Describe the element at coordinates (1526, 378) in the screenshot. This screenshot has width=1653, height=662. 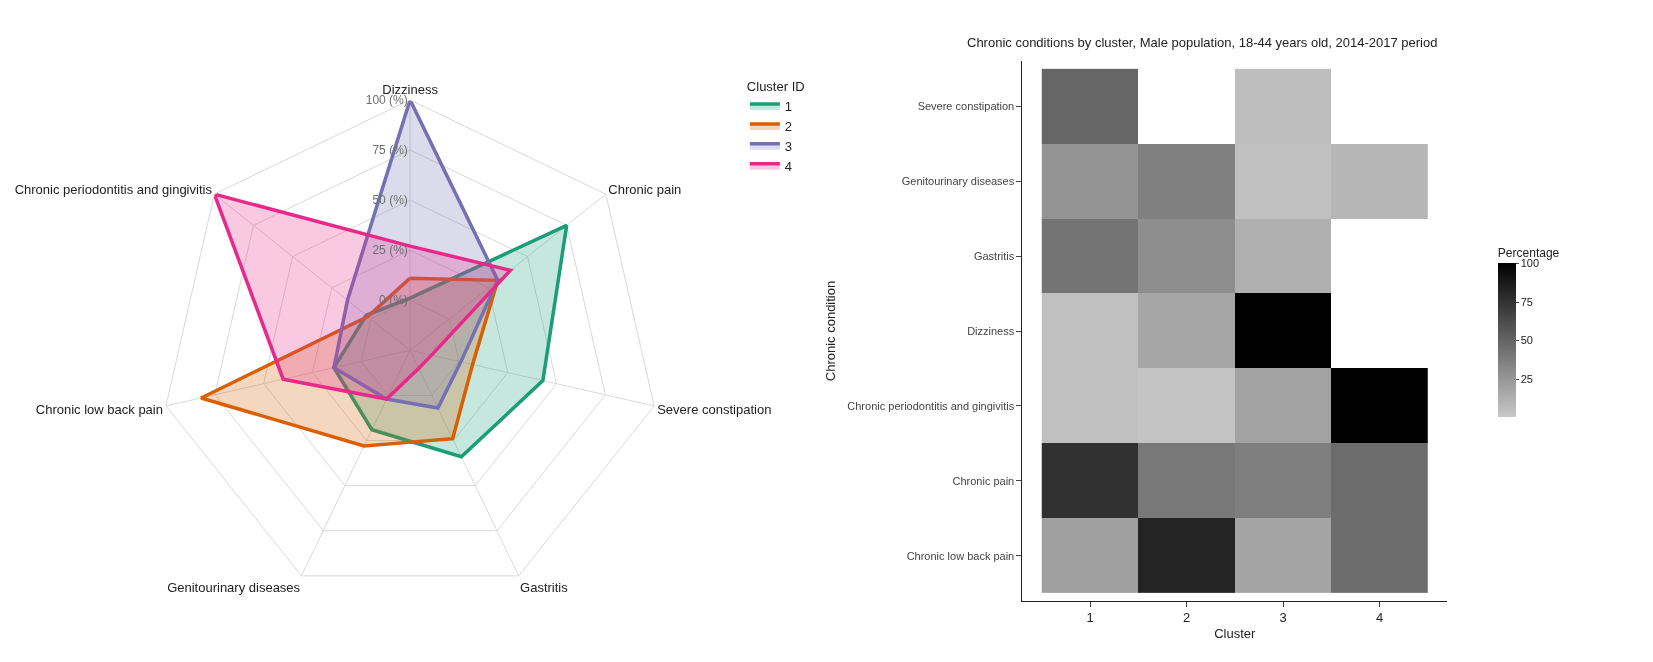
I see `color-bar-label: 25` at that location.